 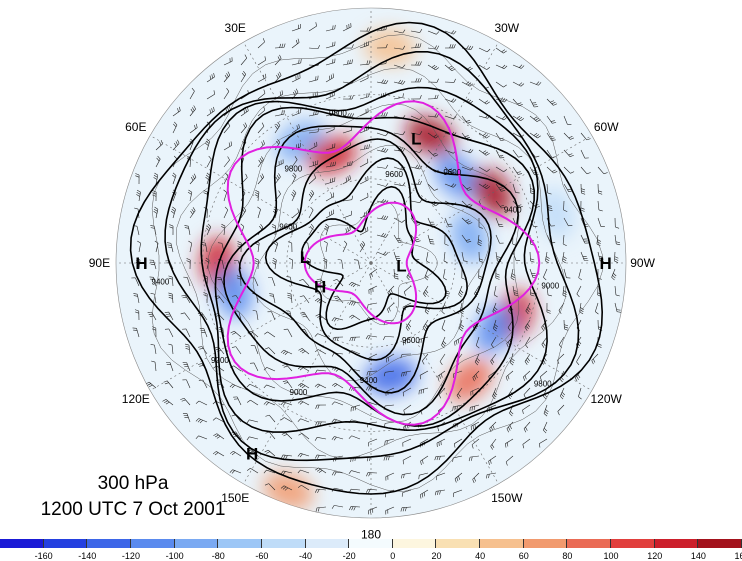 I want to click on longitude-label: 180, so click(x=371, y=535).